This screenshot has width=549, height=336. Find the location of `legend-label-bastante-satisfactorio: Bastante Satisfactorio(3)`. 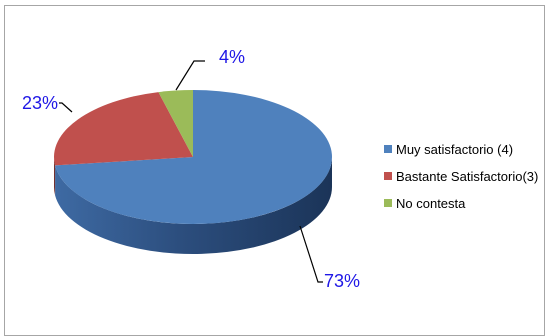

legend-label-bastante-satisfactorio: Bastante Satisfactorio(3) is located at coordinates (467, 176).